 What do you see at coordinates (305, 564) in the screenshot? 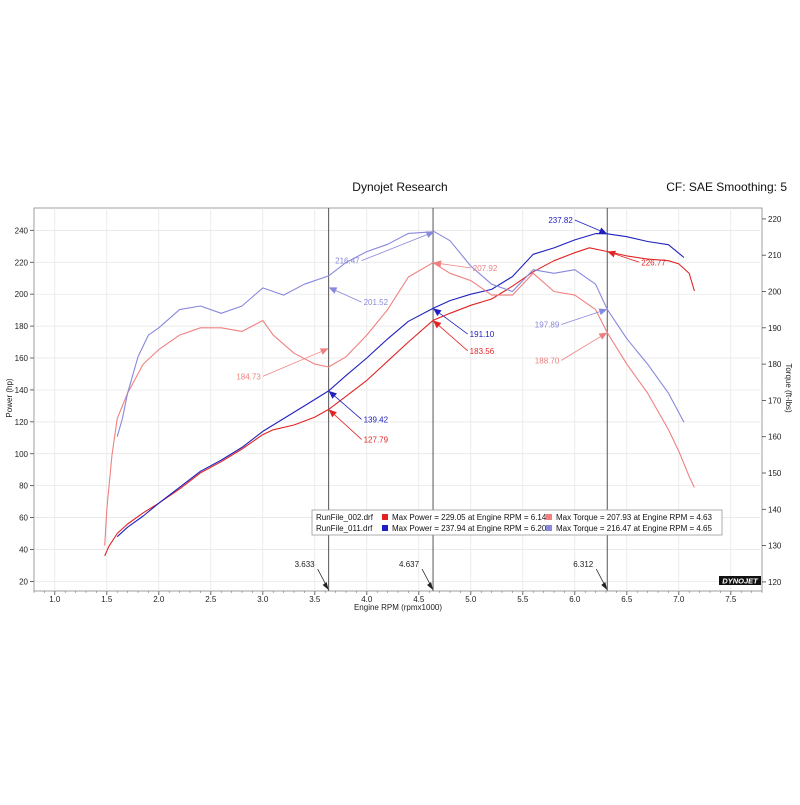
I see `cursor-label-0: 3.633` at bounding box center [305, 564].